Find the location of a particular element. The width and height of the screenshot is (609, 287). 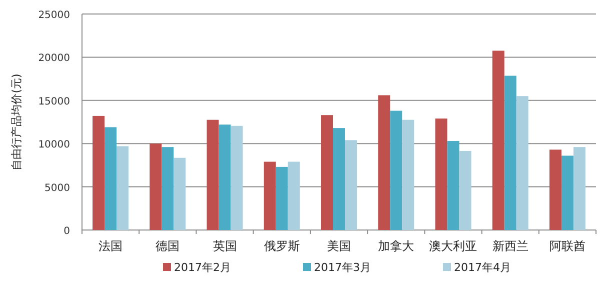

y-tick-label: 25000 is located at coordinates (54, 15).